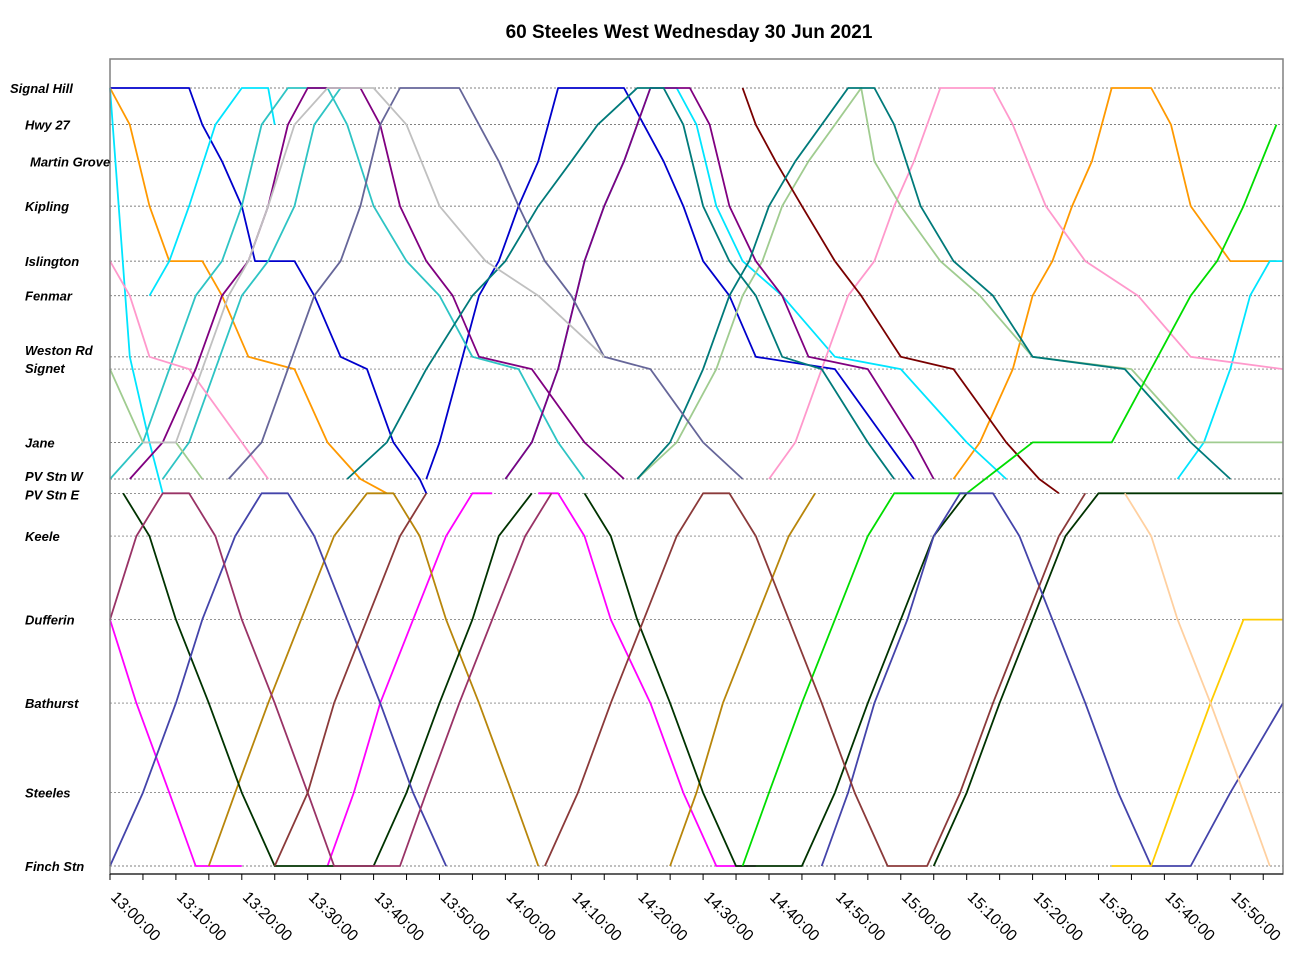 The image size is (1307, 967). I want to click on x-tick-label: 15:10:00, so click(992, 917).